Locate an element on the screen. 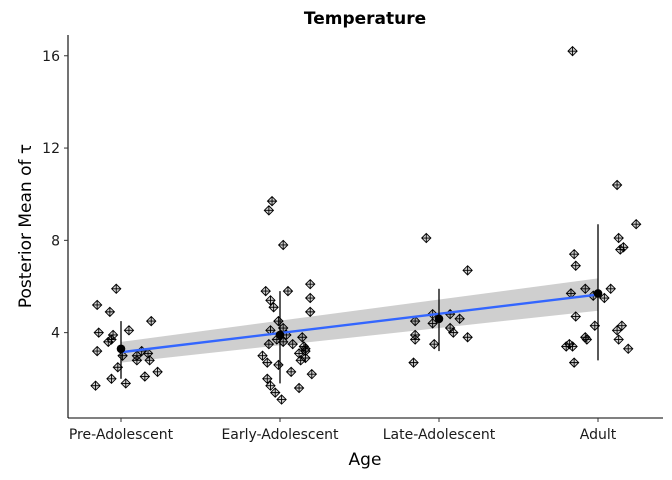 The height and width of the screenshot is (480, 672). y-tick-label: 8 is located at coordinates (55, 241).